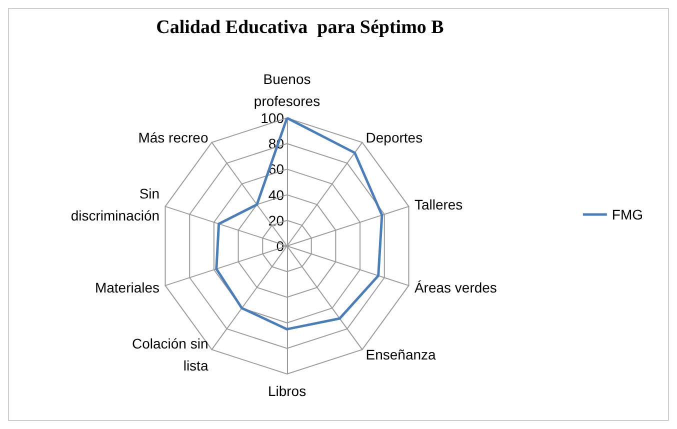 This screenshot has width=677, height=429. What do you see at coordinates (272, 118) in the screenshot?
I see `y-tick-label: 100` at bounding box center [272, 118].